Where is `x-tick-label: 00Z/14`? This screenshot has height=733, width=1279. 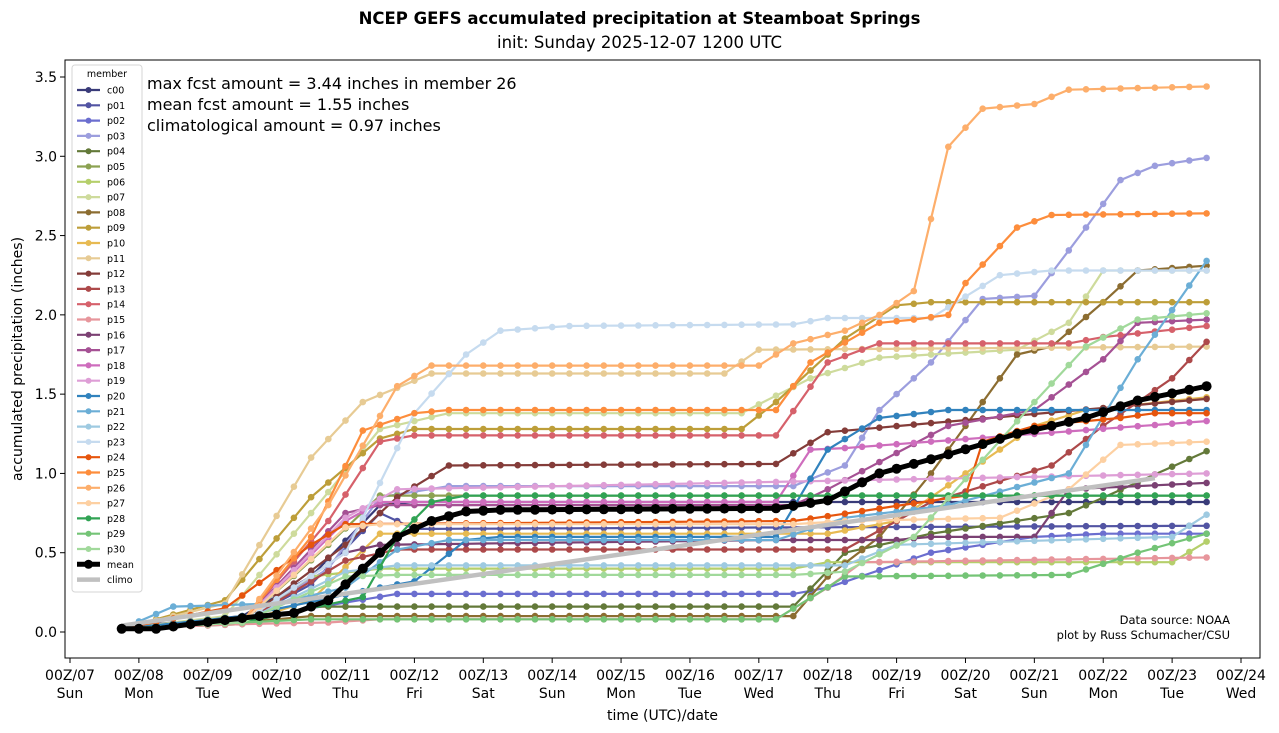
x-tick-label: 00Z/14 is located at coordinates (552, 676).